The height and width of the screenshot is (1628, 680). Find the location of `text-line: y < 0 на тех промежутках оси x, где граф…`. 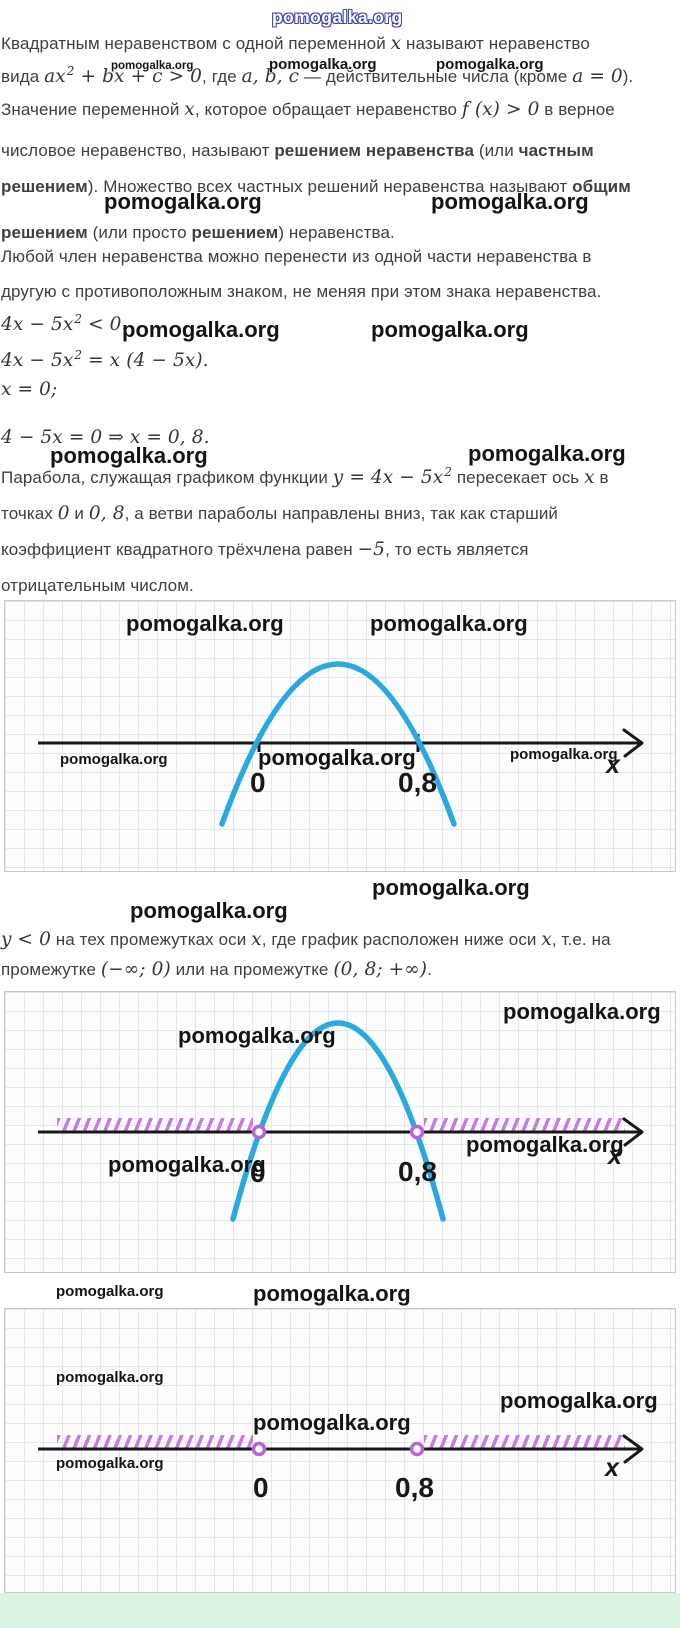

text-line: y < 0 на тех промежутках оси x, где граф… is located at coordinates (306, 939).